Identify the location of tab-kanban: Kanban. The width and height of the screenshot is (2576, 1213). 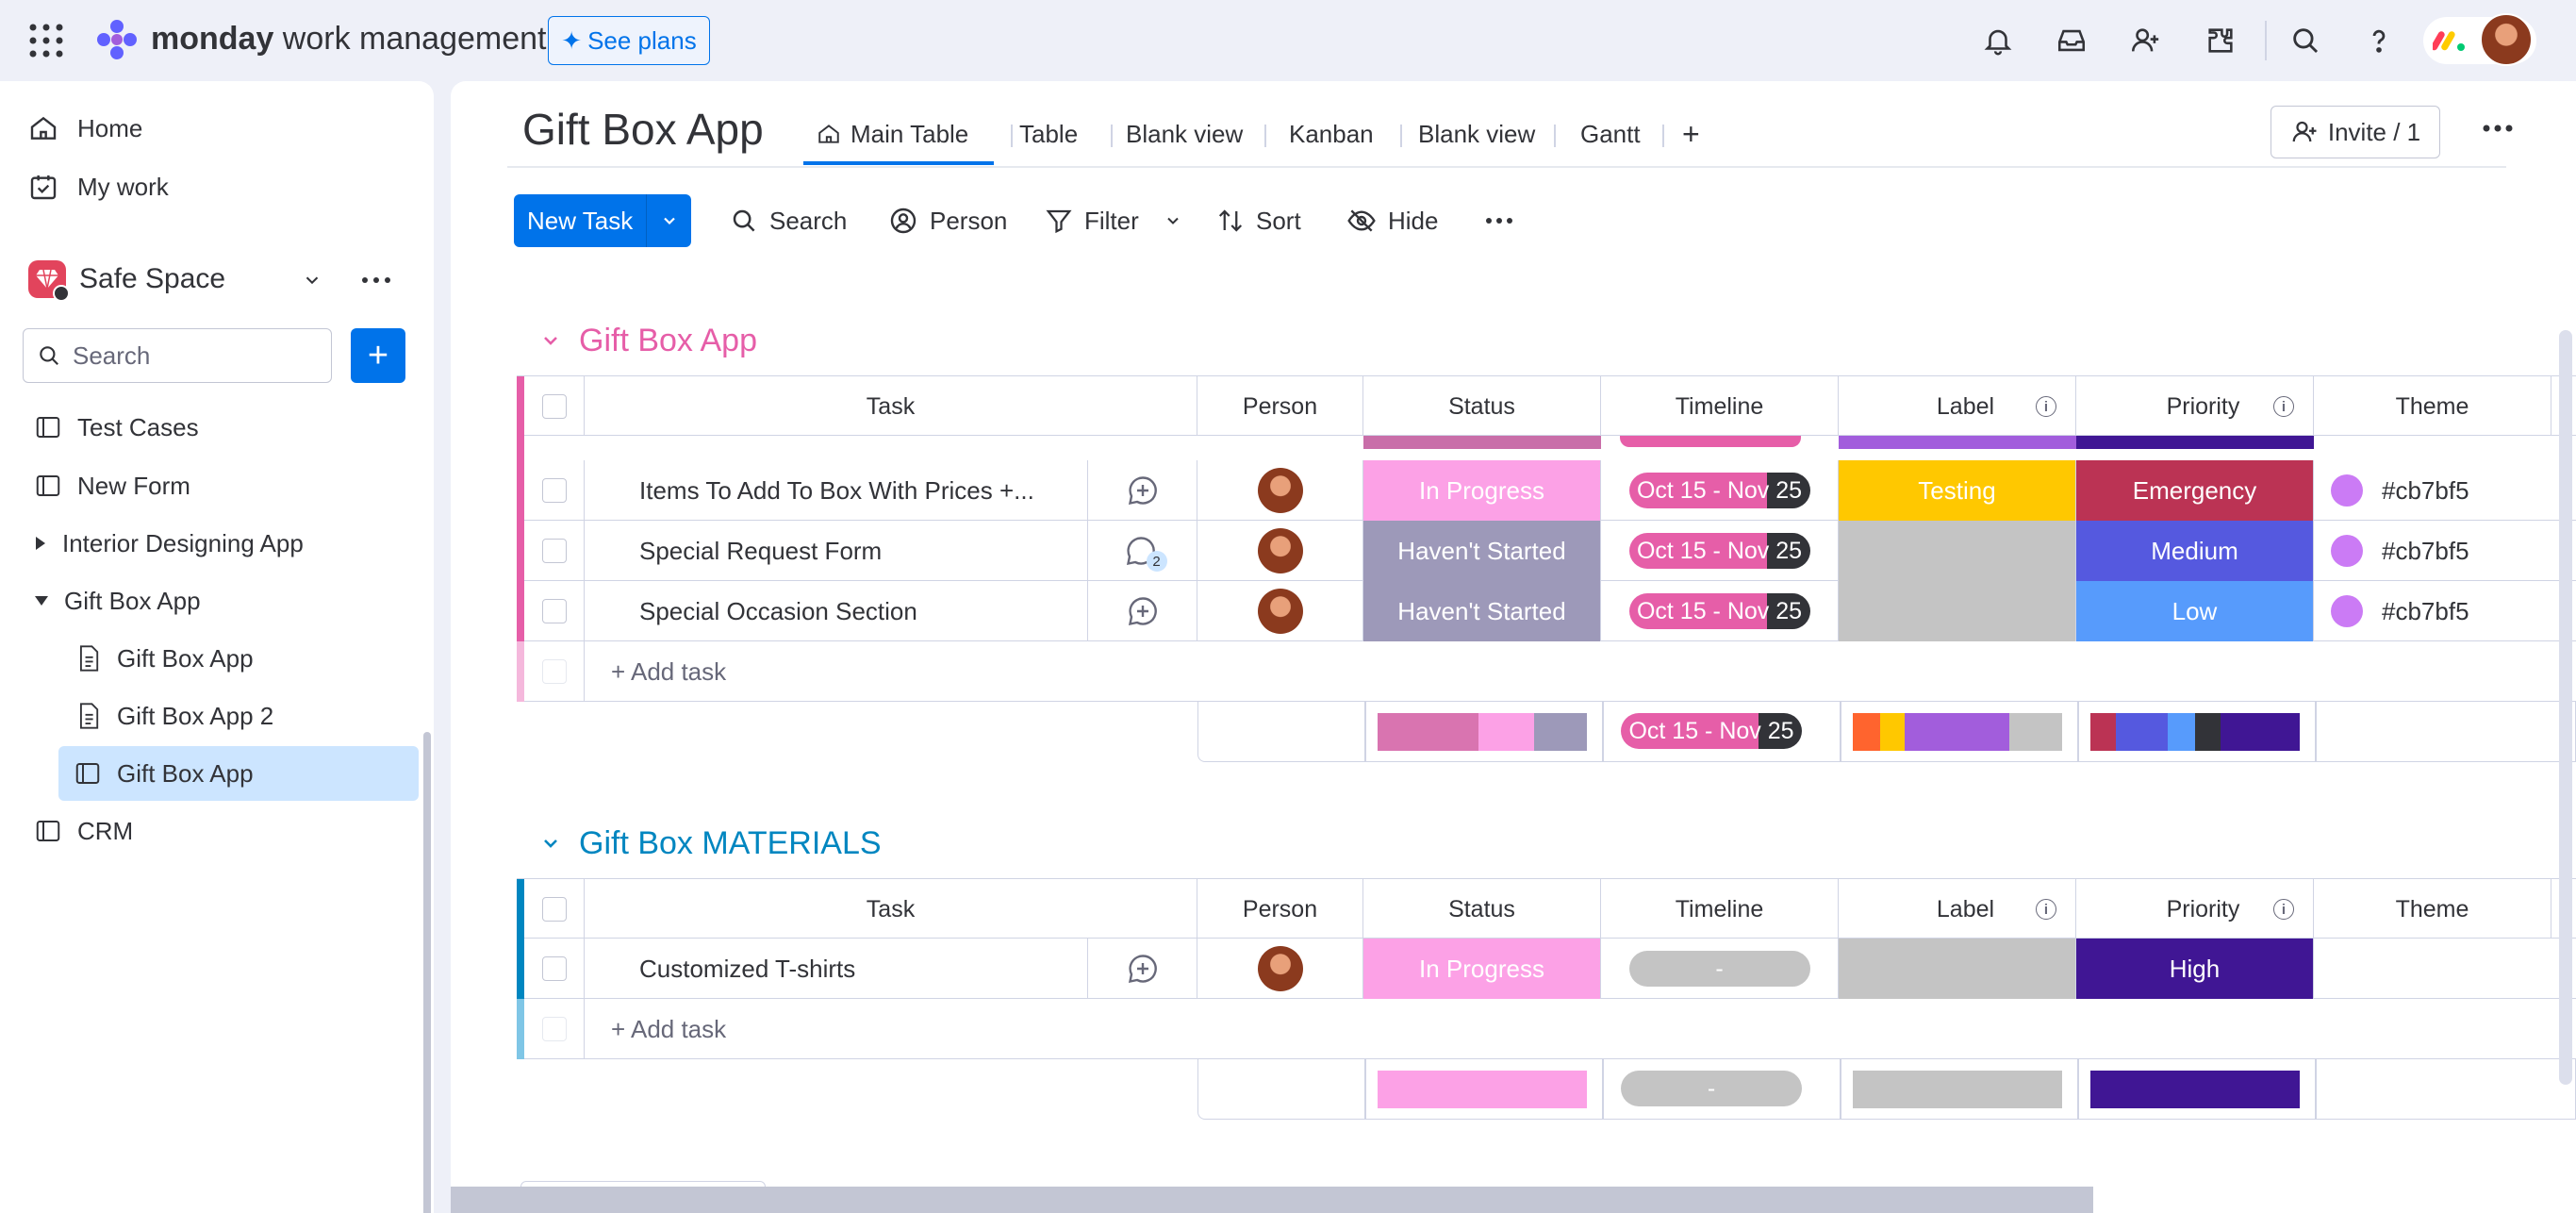
(1331, 134).